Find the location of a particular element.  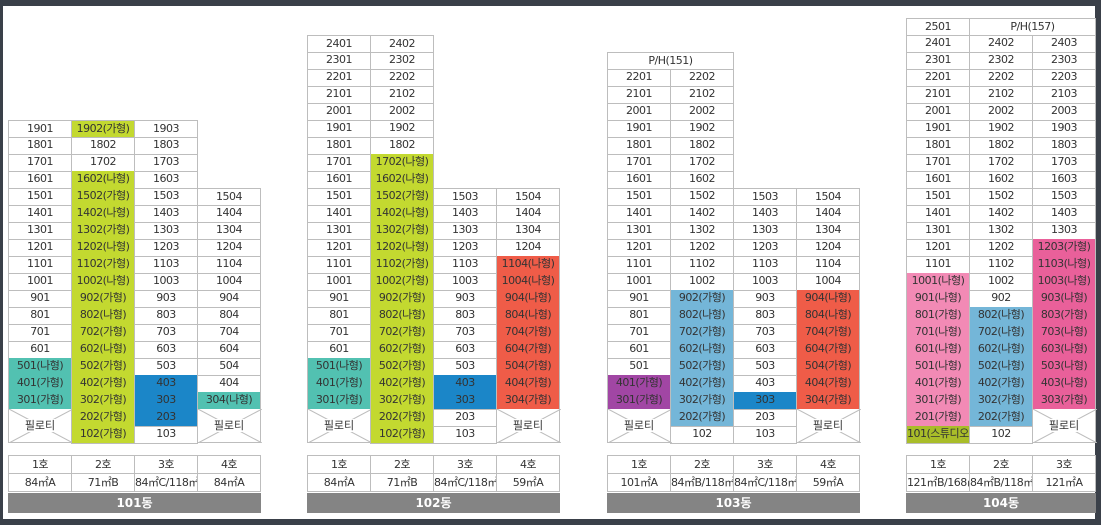

unit-cell: 1003(나형) is located at coordinates (1064, 282).